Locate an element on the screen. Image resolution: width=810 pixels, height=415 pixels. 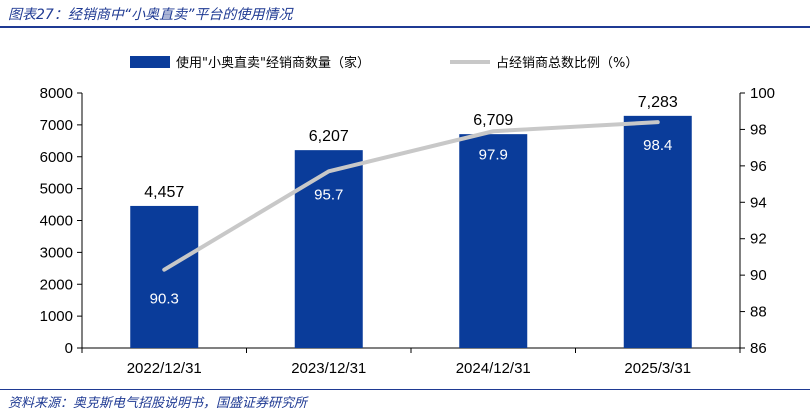
ratio-value-label: 98.4 is located at coordinates (657, 145).